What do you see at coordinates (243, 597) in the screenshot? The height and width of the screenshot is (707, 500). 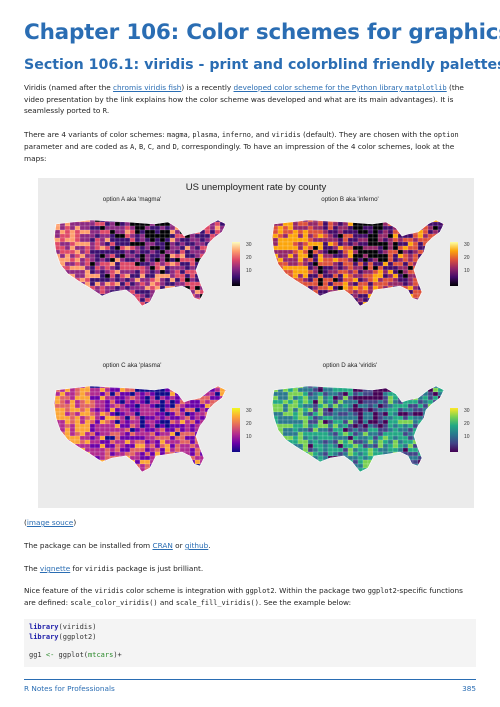 I see `text: -specific functions are defined:` at bounding box center [243, 597].